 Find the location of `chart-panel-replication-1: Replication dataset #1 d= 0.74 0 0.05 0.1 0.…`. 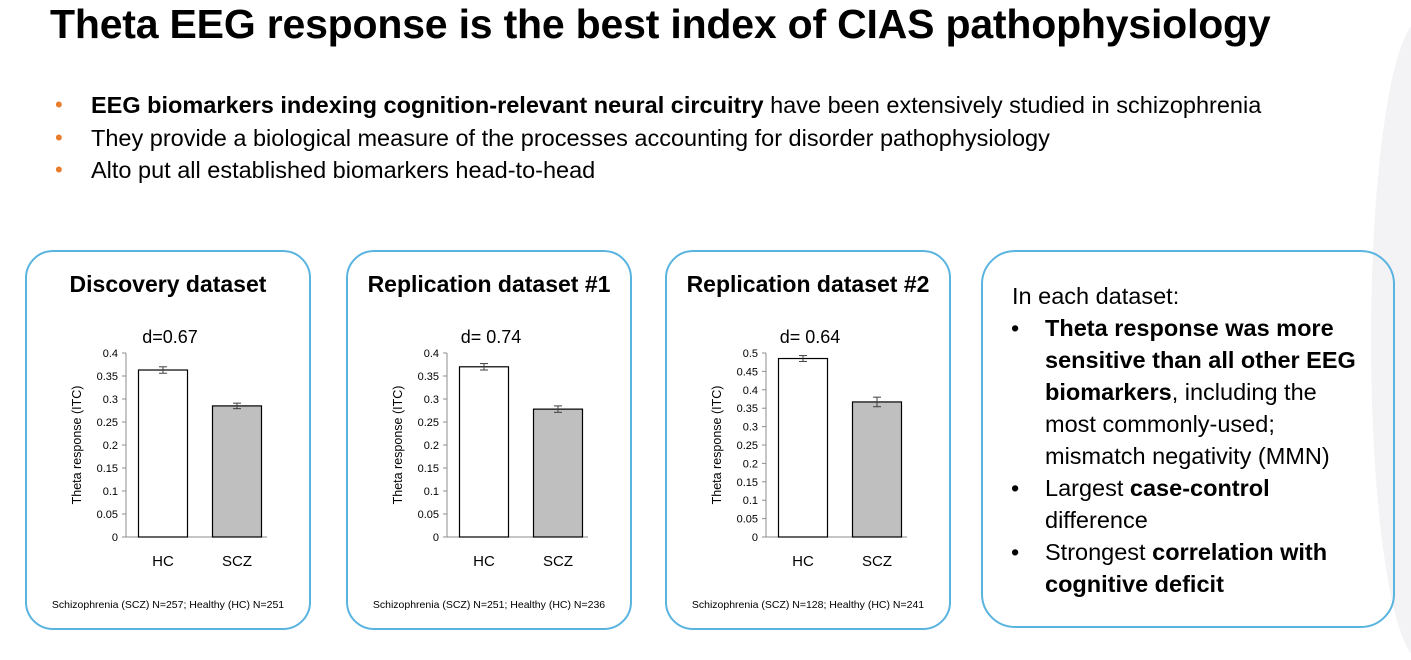

chart-panel-replication-1: Replication dataset #1 d= 0.74 0 0.05 0.1 0.… is located at coordinates (489, 440).